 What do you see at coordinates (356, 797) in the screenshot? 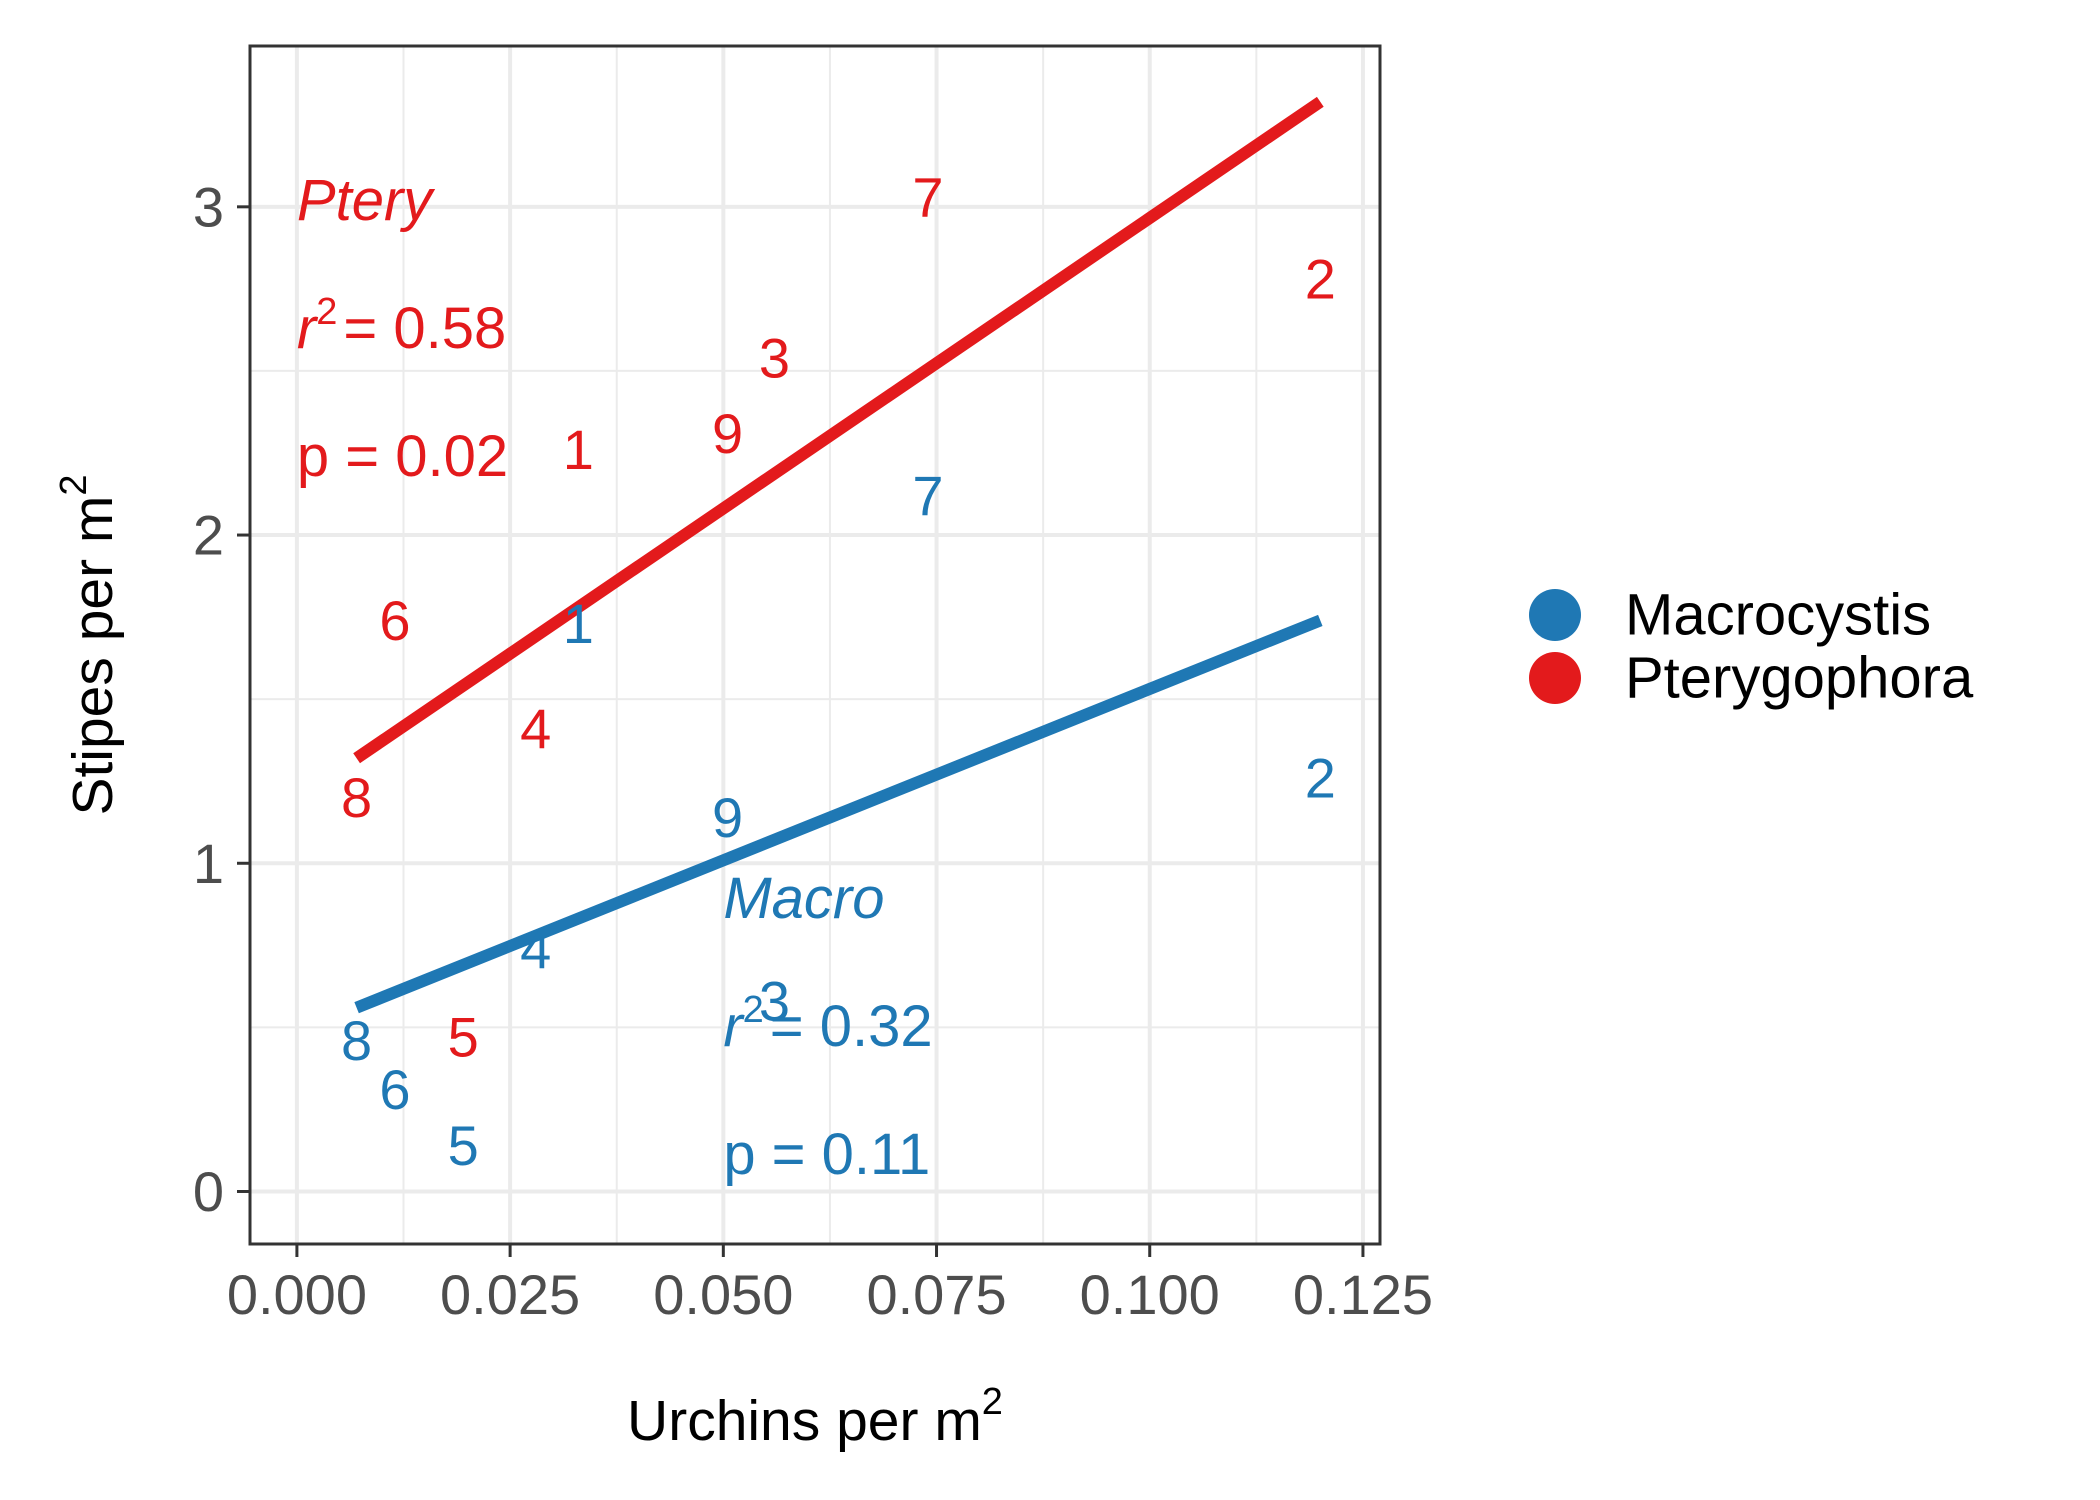
I see `point-label-pterygophora: 8` at bounding box center [356, 797].